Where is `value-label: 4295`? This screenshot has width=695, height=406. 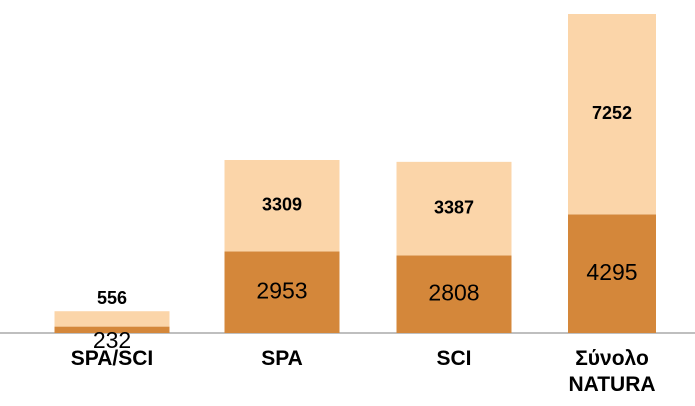
value-label: 4295 is located at coordinates (611, 272).